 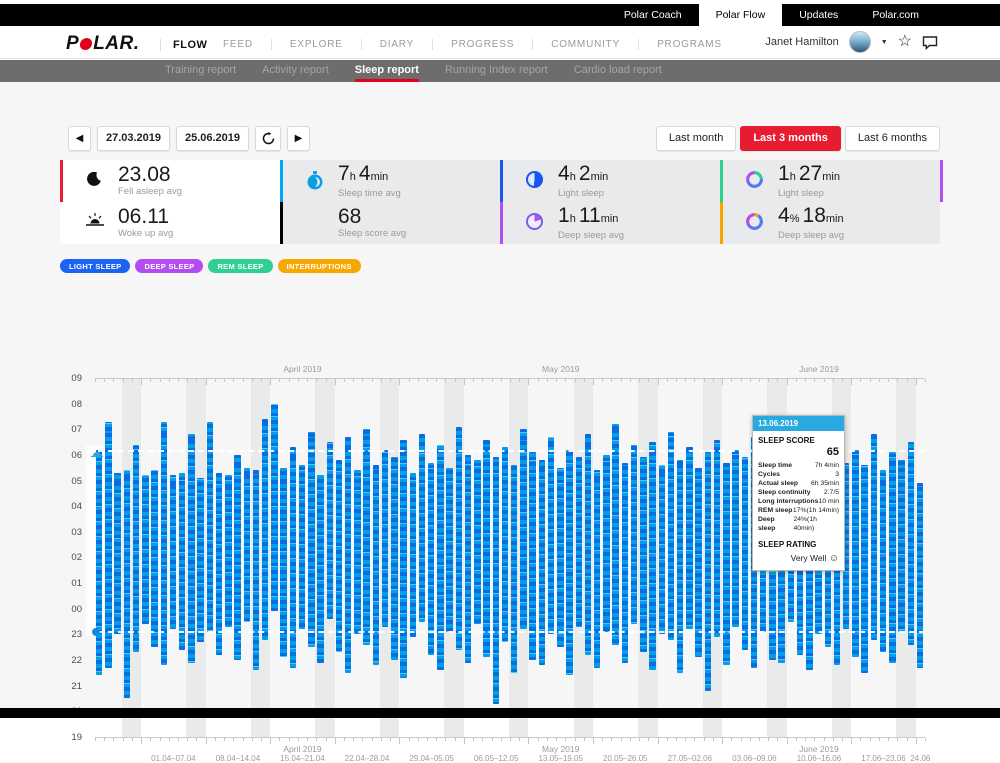 What do you see at coordinates (483, 44) in the screenshot?
I see `nav-item-progress: PROGRESS` at bounding box center [483, 44].